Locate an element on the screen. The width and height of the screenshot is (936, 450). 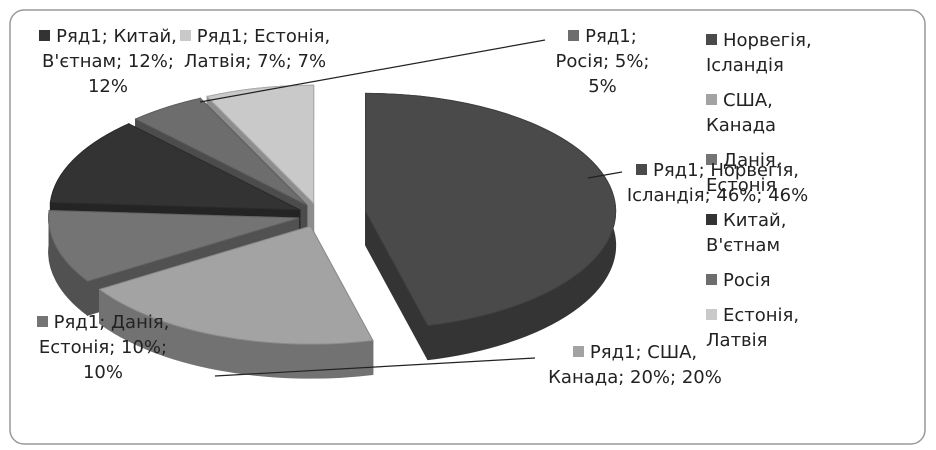
pie-slice is located at coordinates (236, 302).